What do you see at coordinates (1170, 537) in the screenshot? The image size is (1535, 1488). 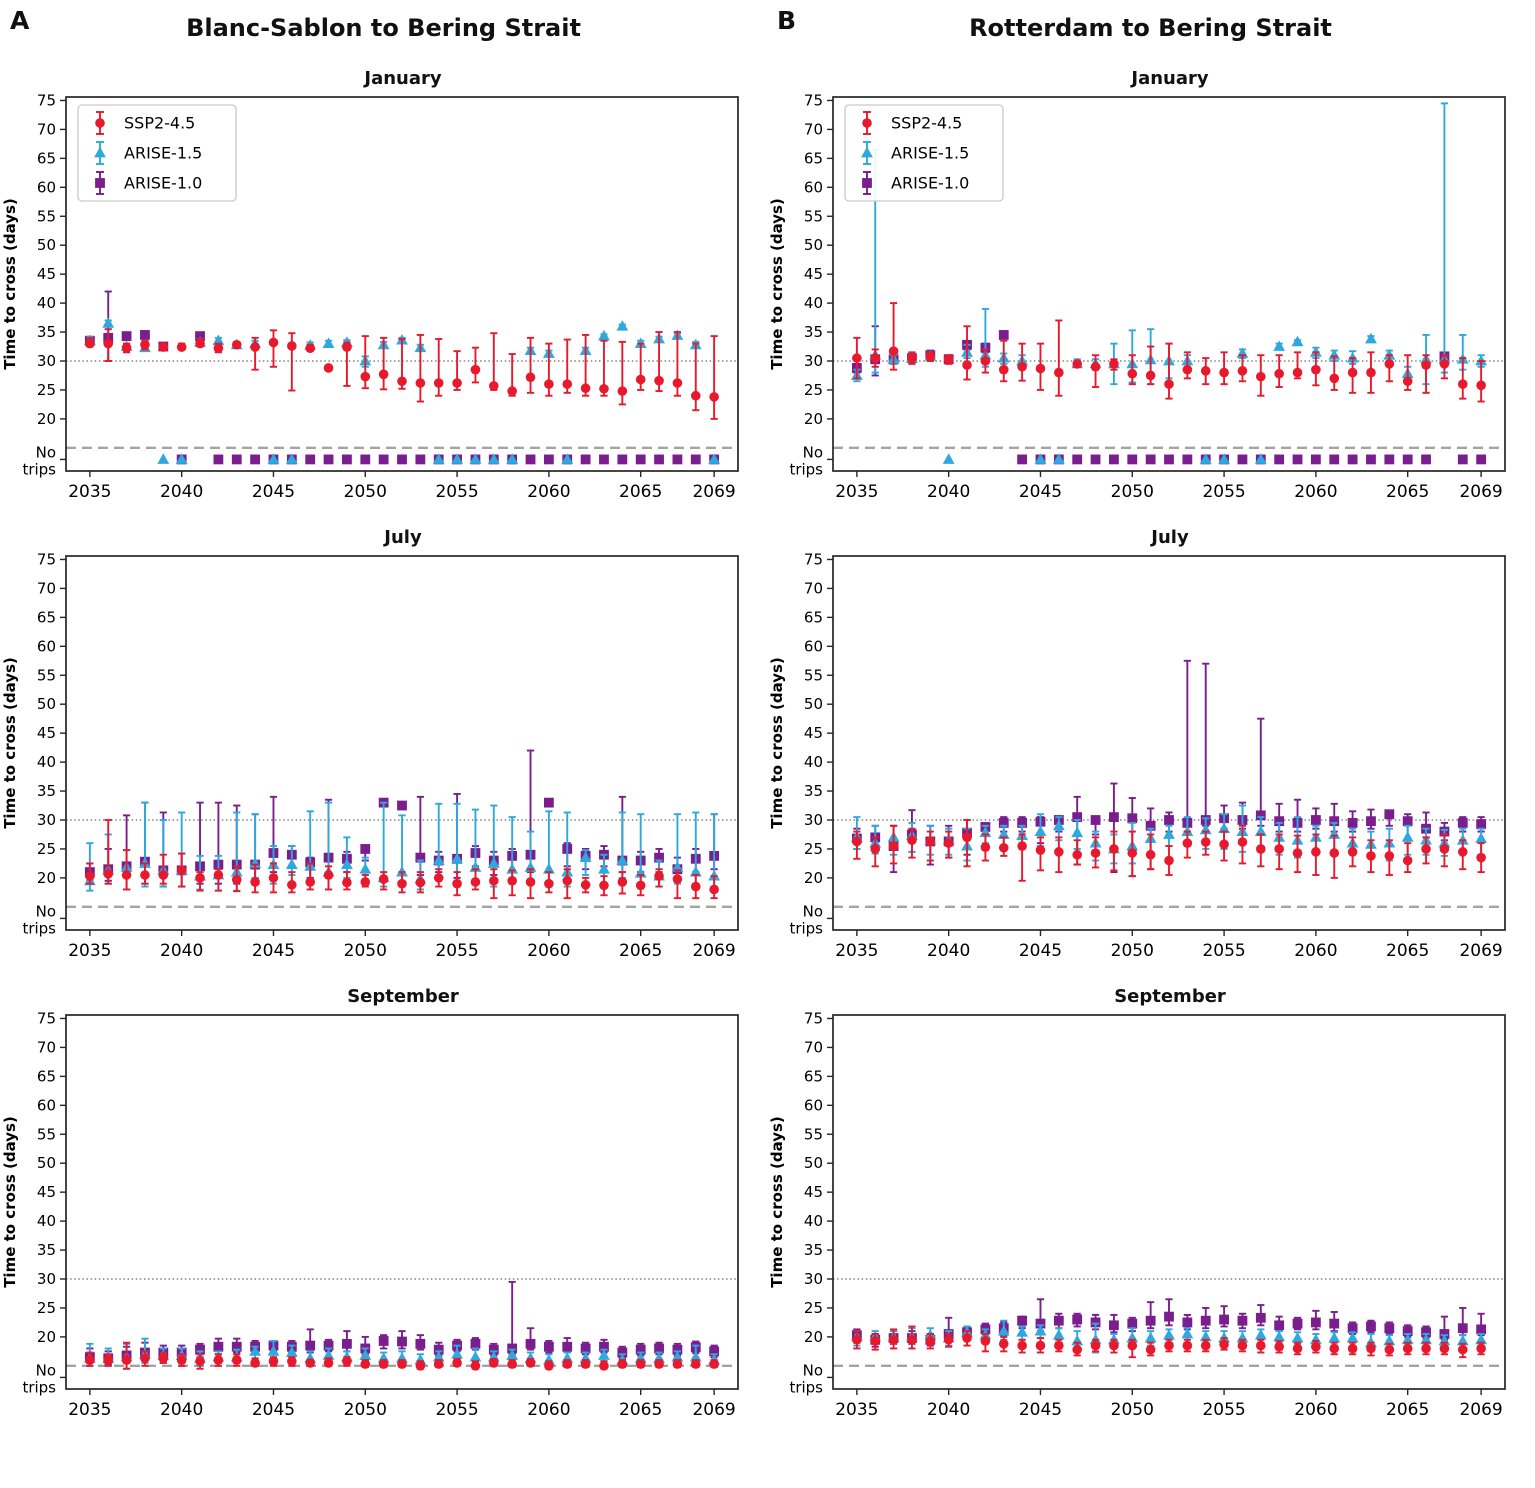 I see `panel-title: July` at bounding box center [1170, 537].